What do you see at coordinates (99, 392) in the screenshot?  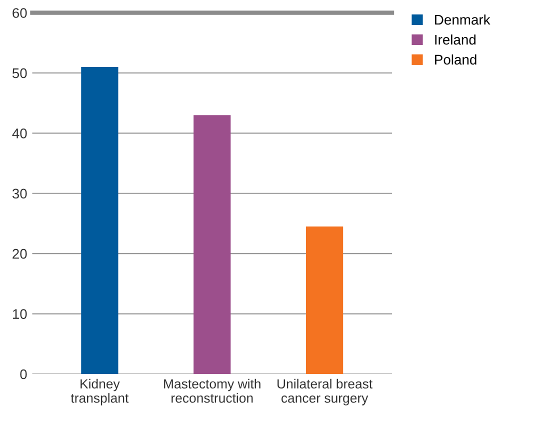 I see `x-tick-label: Kidney transplant` at bounding box center [99, 392].